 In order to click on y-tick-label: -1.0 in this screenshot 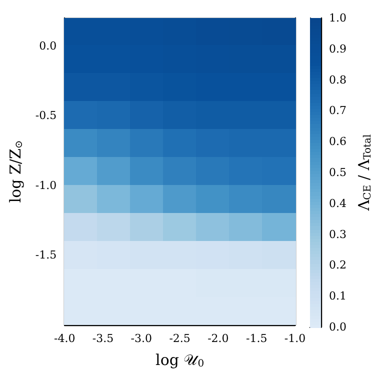, I will do `click(46, 185)`.